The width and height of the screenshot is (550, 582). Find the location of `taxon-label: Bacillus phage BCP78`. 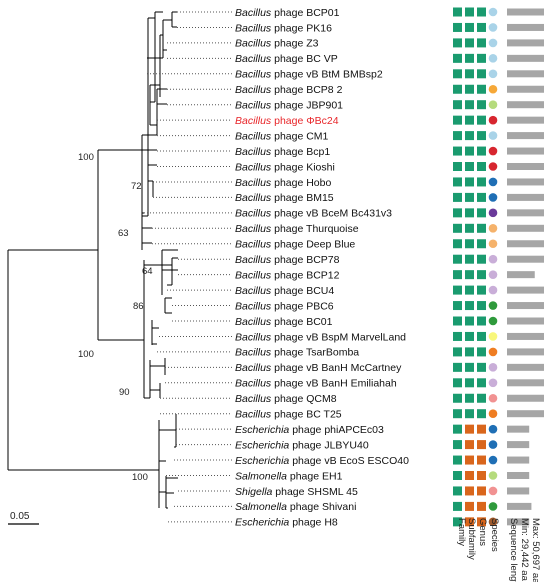

taxon-label: Bacillus phage BCP78 is located at coordinates (287, 260).